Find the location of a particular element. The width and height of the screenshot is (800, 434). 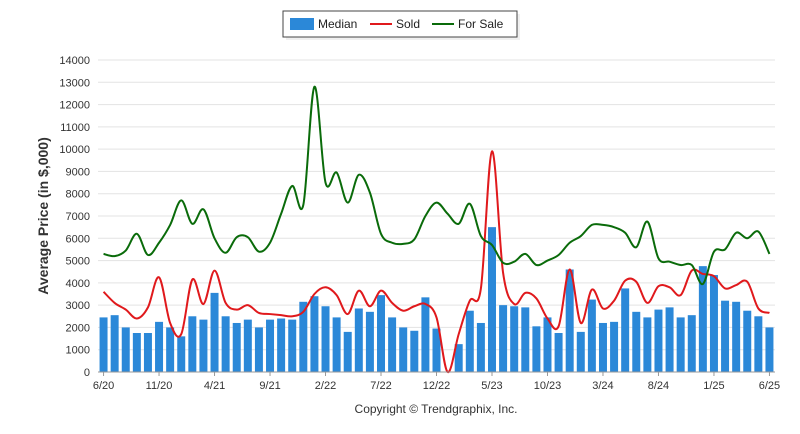

x-tick-label: 12/22 is located at coordinates (437, 386).